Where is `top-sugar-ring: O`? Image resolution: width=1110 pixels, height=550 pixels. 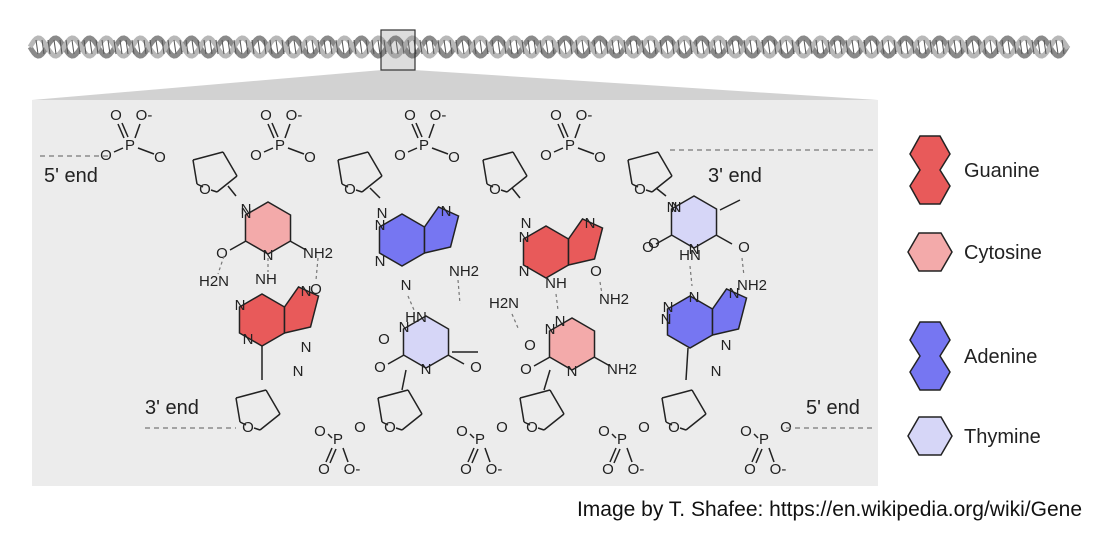 top-sugar-ring: O is located at coordinates (505, 174).